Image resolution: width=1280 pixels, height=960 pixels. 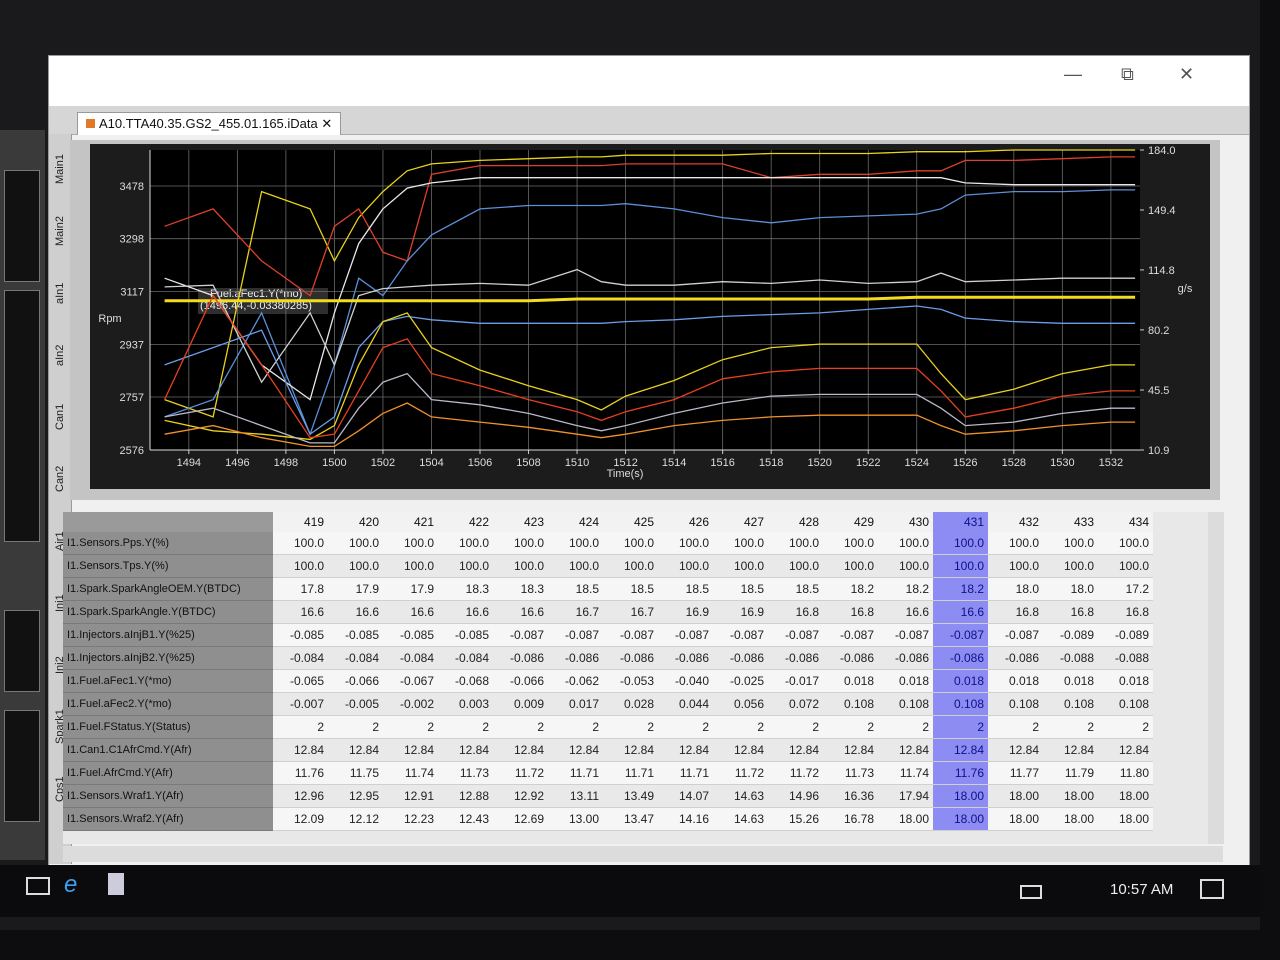 I want to click on cell: 12.96, so click(x=300, y=796).